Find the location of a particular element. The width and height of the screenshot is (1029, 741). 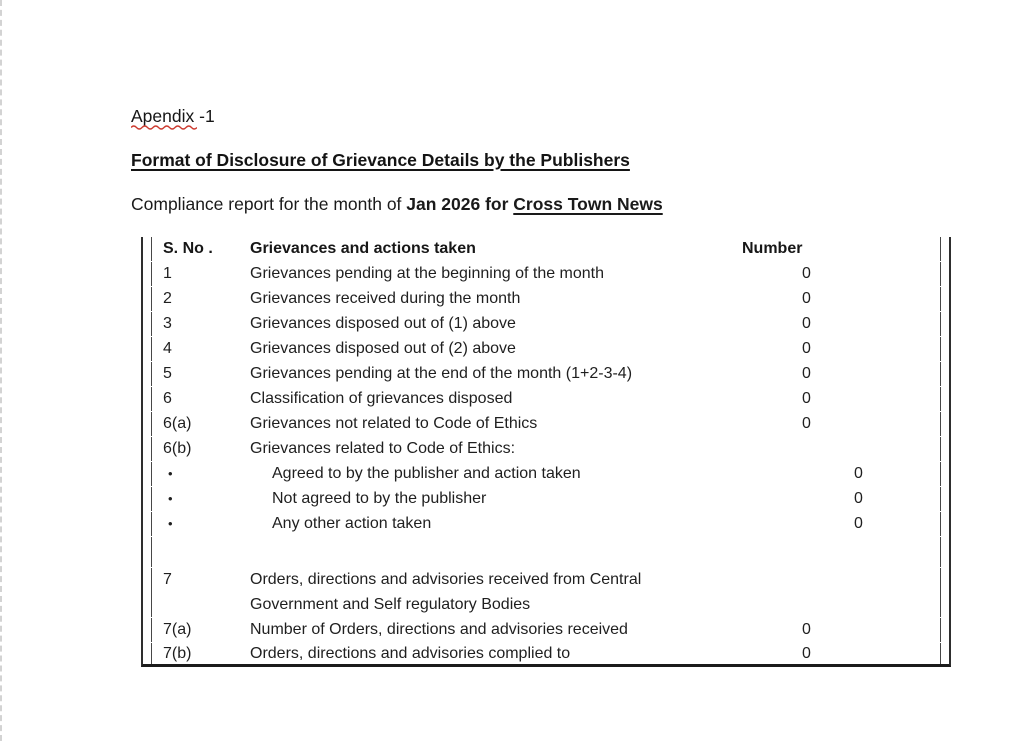

header-sno: S. No . is located at coordinates (188, 248).